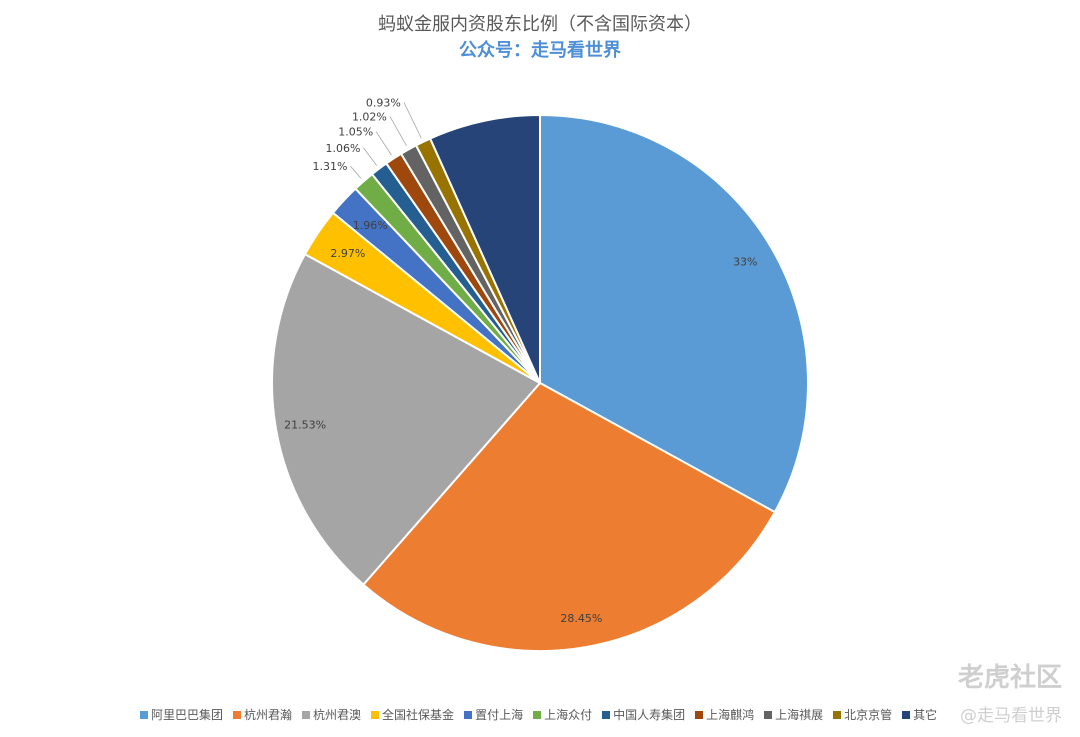 The image size is (1080, 737). I want to click on legend-label-7: 上海麒鸿, so click(730, 715).